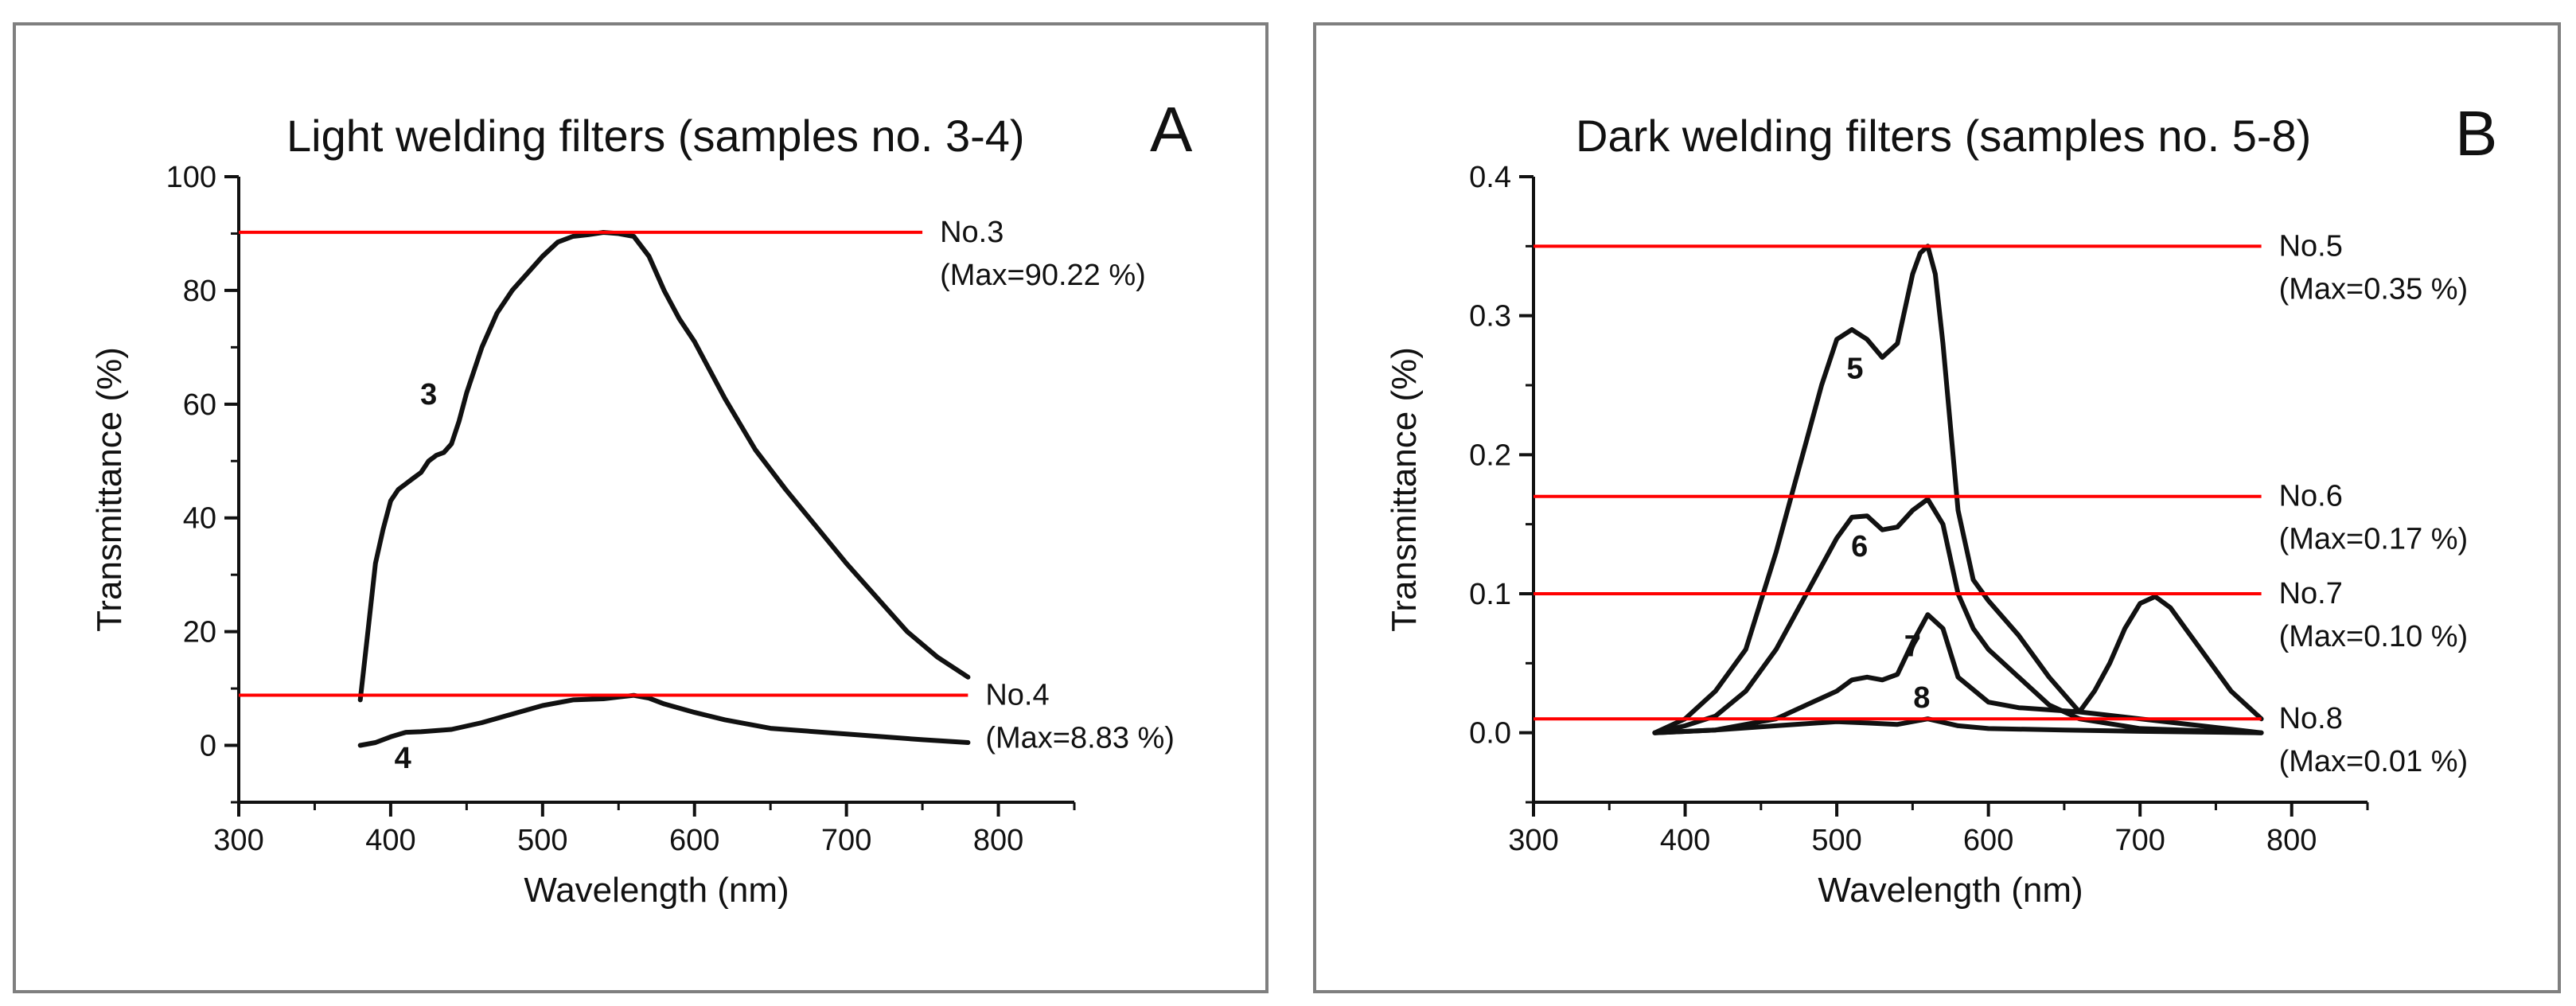 Image resolution: width=2576 pixels, height=1006 pixels. What do you see at coordinates (655, 136) in the screenshot?
I see `chart-title: Light welding filters (samples no. 3-4)` at bounding box center [655, 136].